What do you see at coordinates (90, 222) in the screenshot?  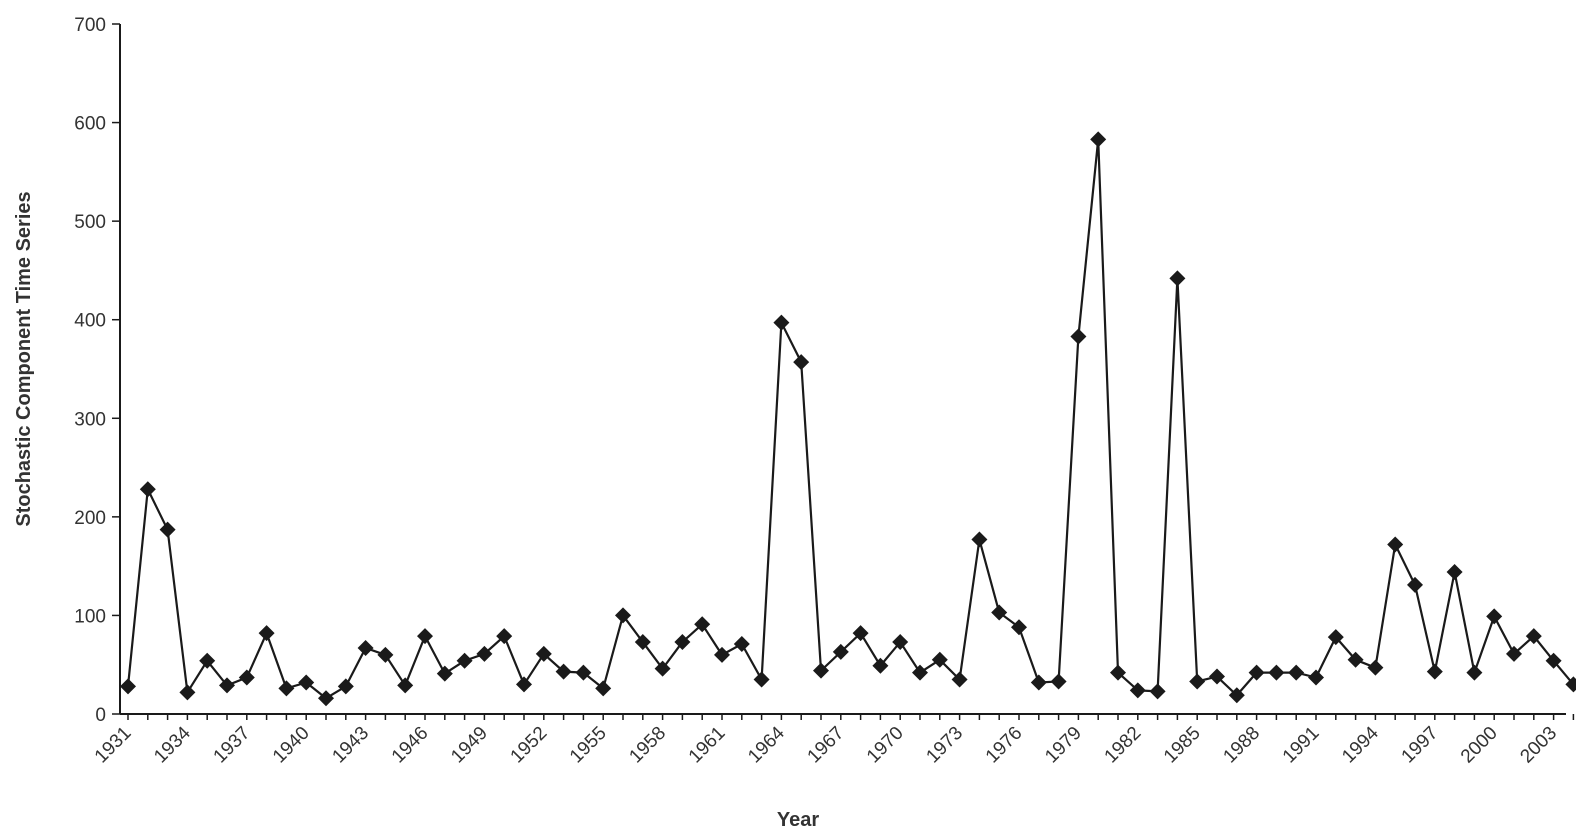 I see `y-tick-label: 500` at bounding box center [90, 222].